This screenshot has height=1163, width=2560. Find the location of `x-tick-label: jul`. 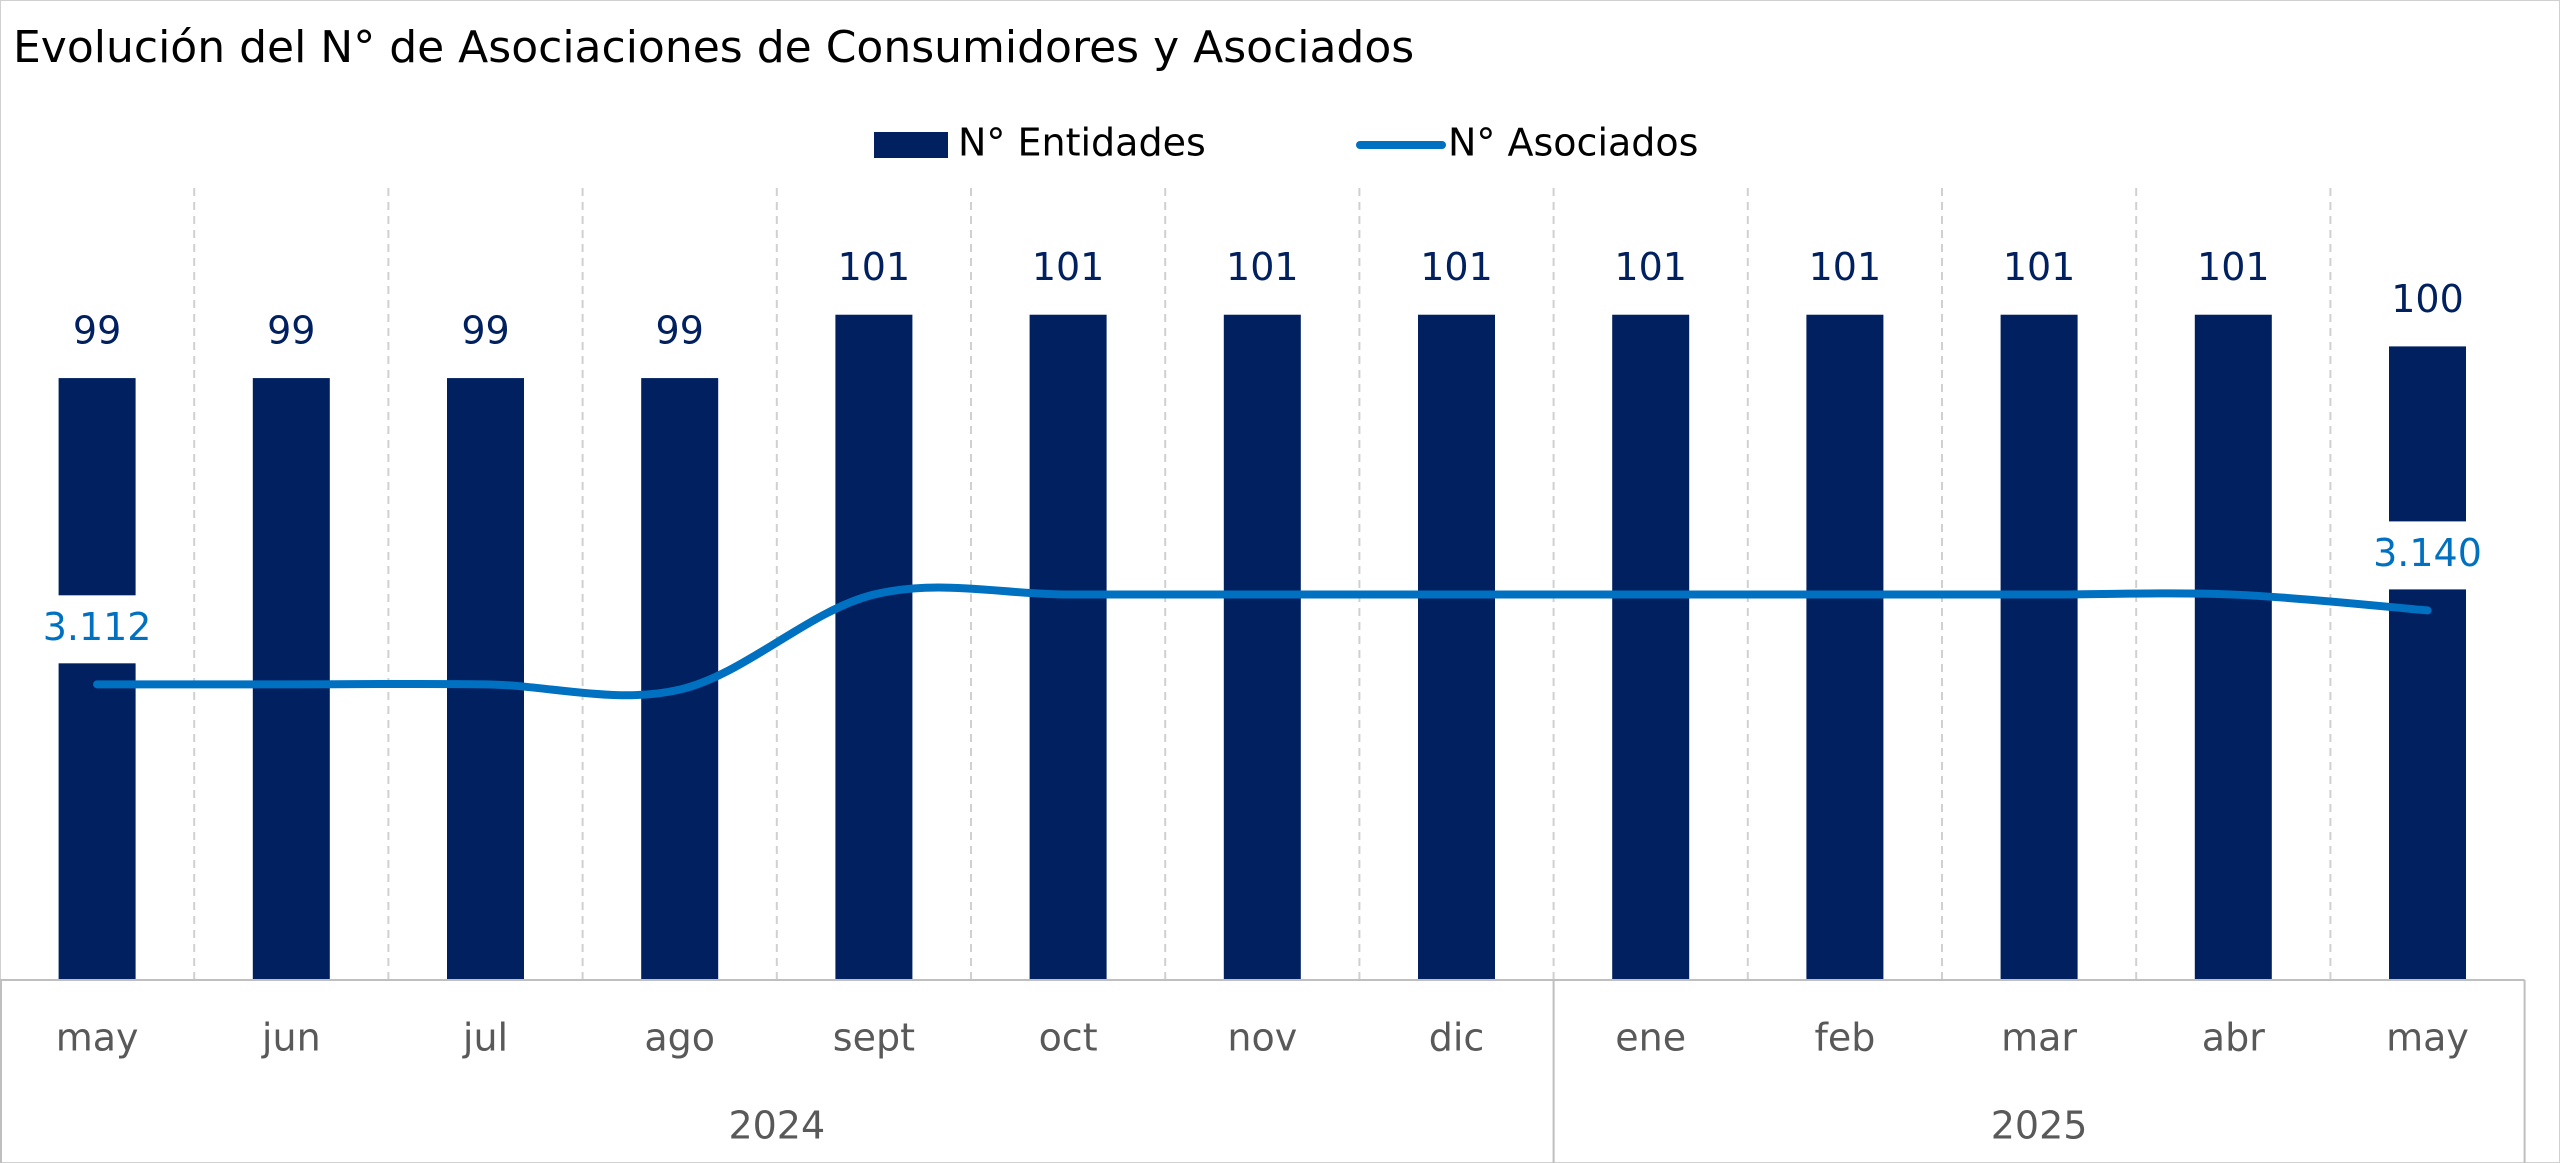

x-tick-label: jul is located at coordinates (485, 1038).